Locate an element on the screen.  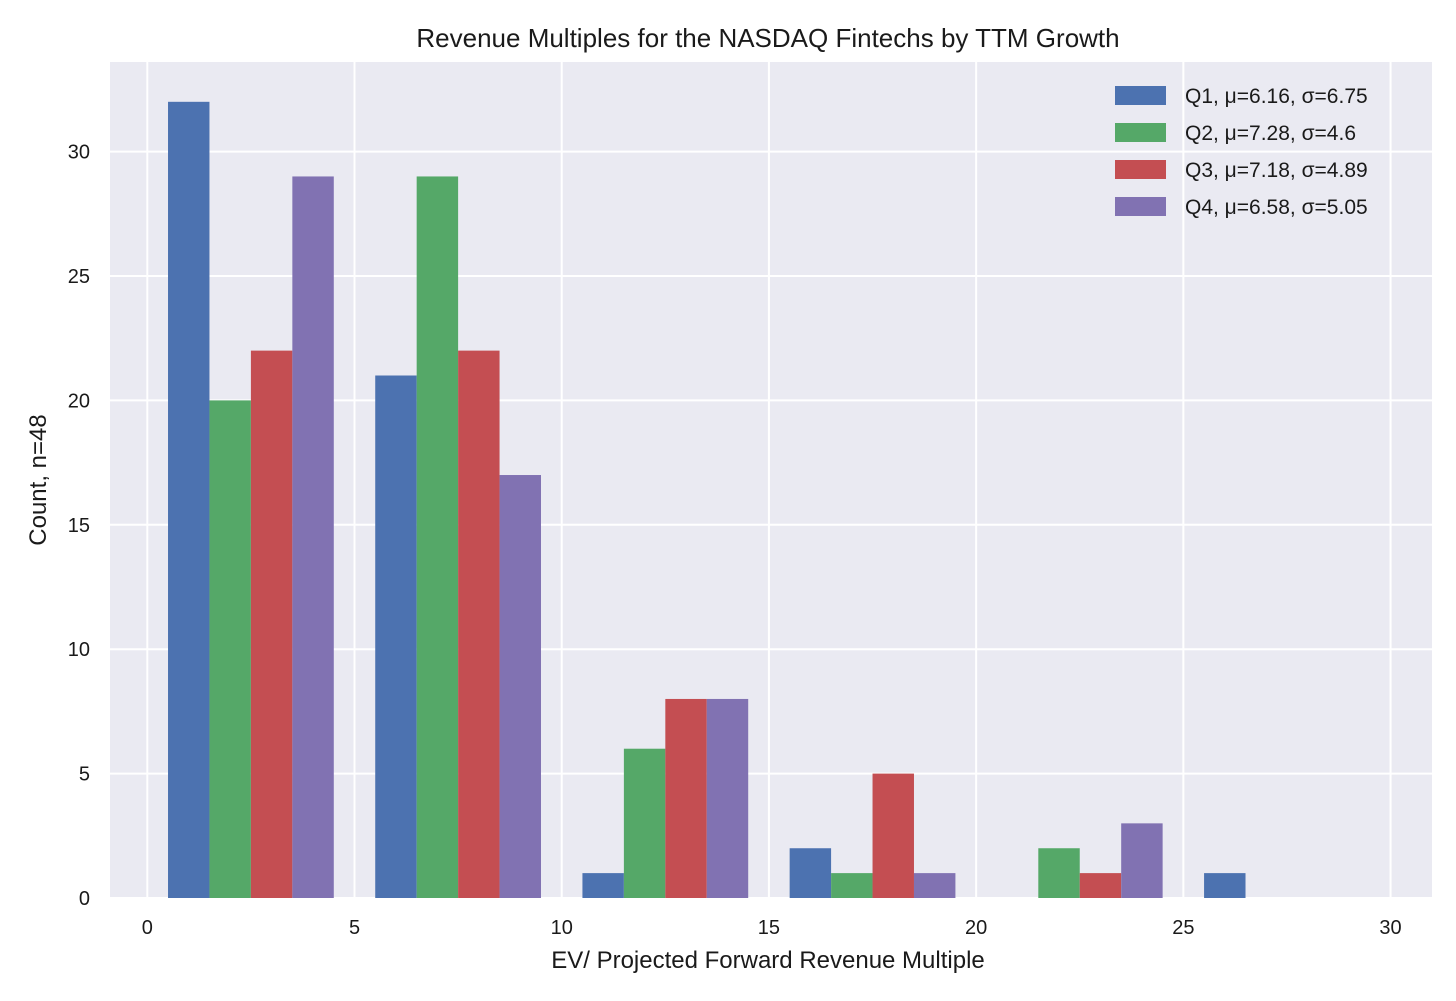
y-tick-label: 5 is located at coordinates (84, 775).